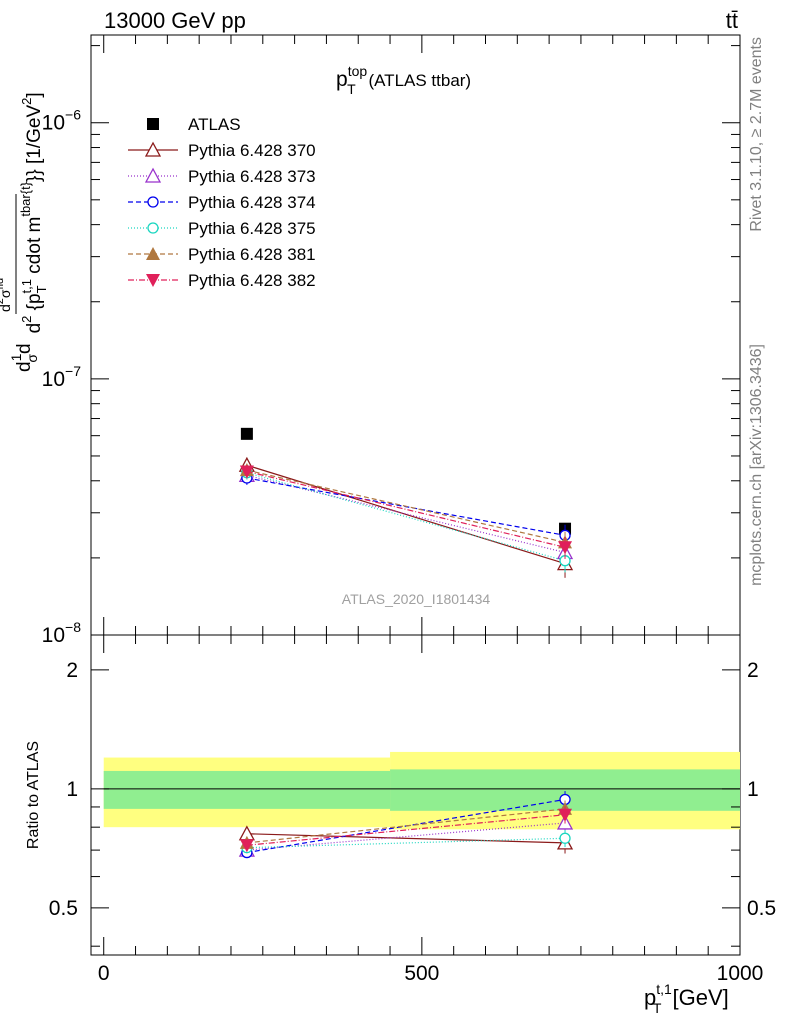 This screenshot has height=1024, width=786. What do you see at coordinates (72, 789) in the screenshot?
I see `ratio-ytick-label: 1` at bounding box center [72, 789].